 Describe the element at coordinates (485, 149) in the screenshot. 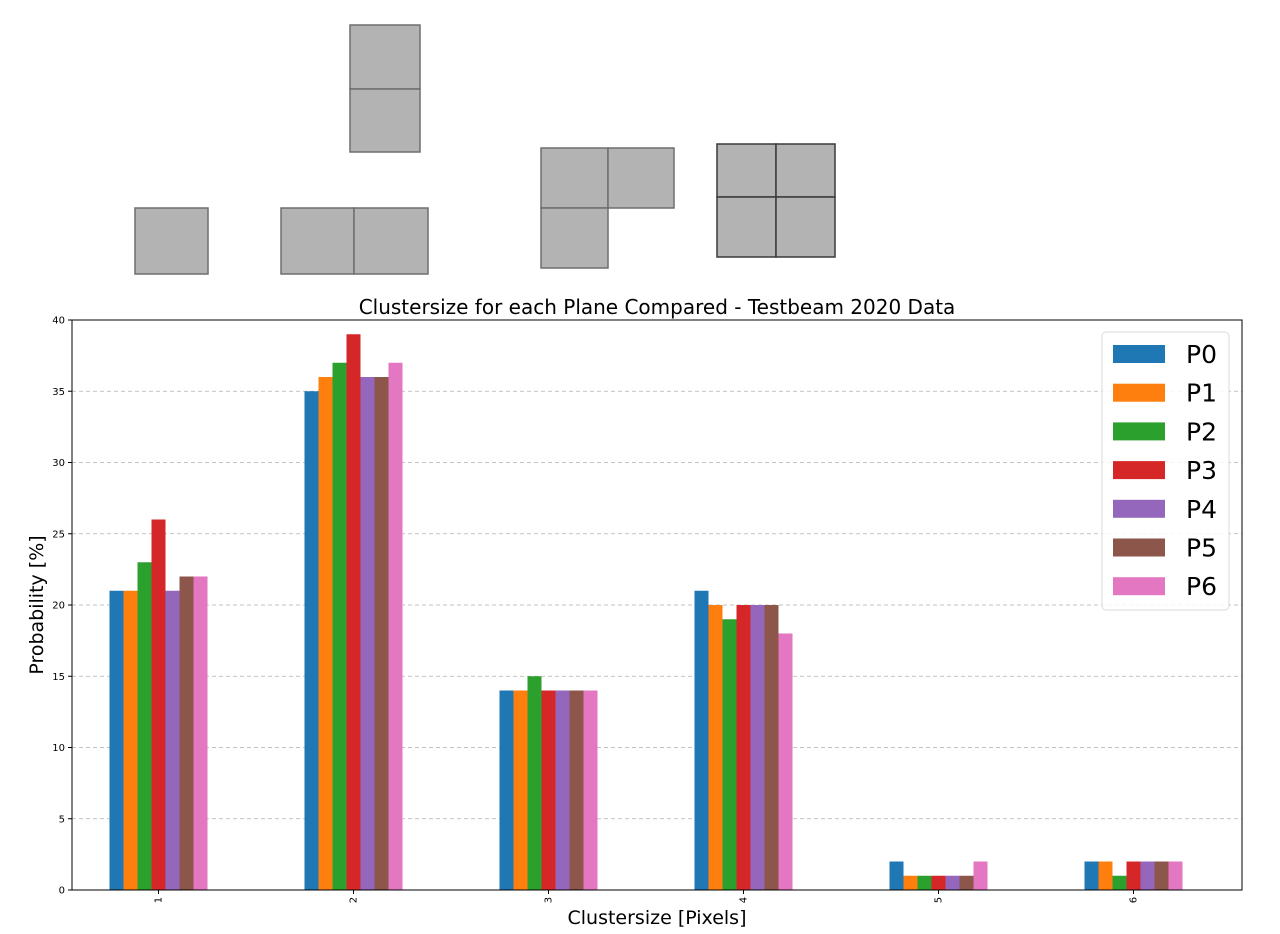

I see `cluster-shapes` at that location.